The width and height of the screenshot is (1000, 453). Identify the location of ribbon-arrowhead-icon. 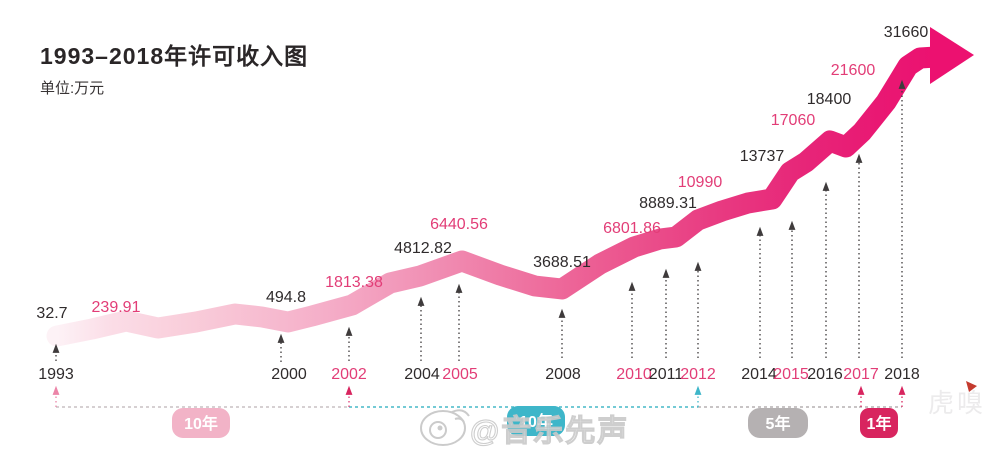
(952, 55).